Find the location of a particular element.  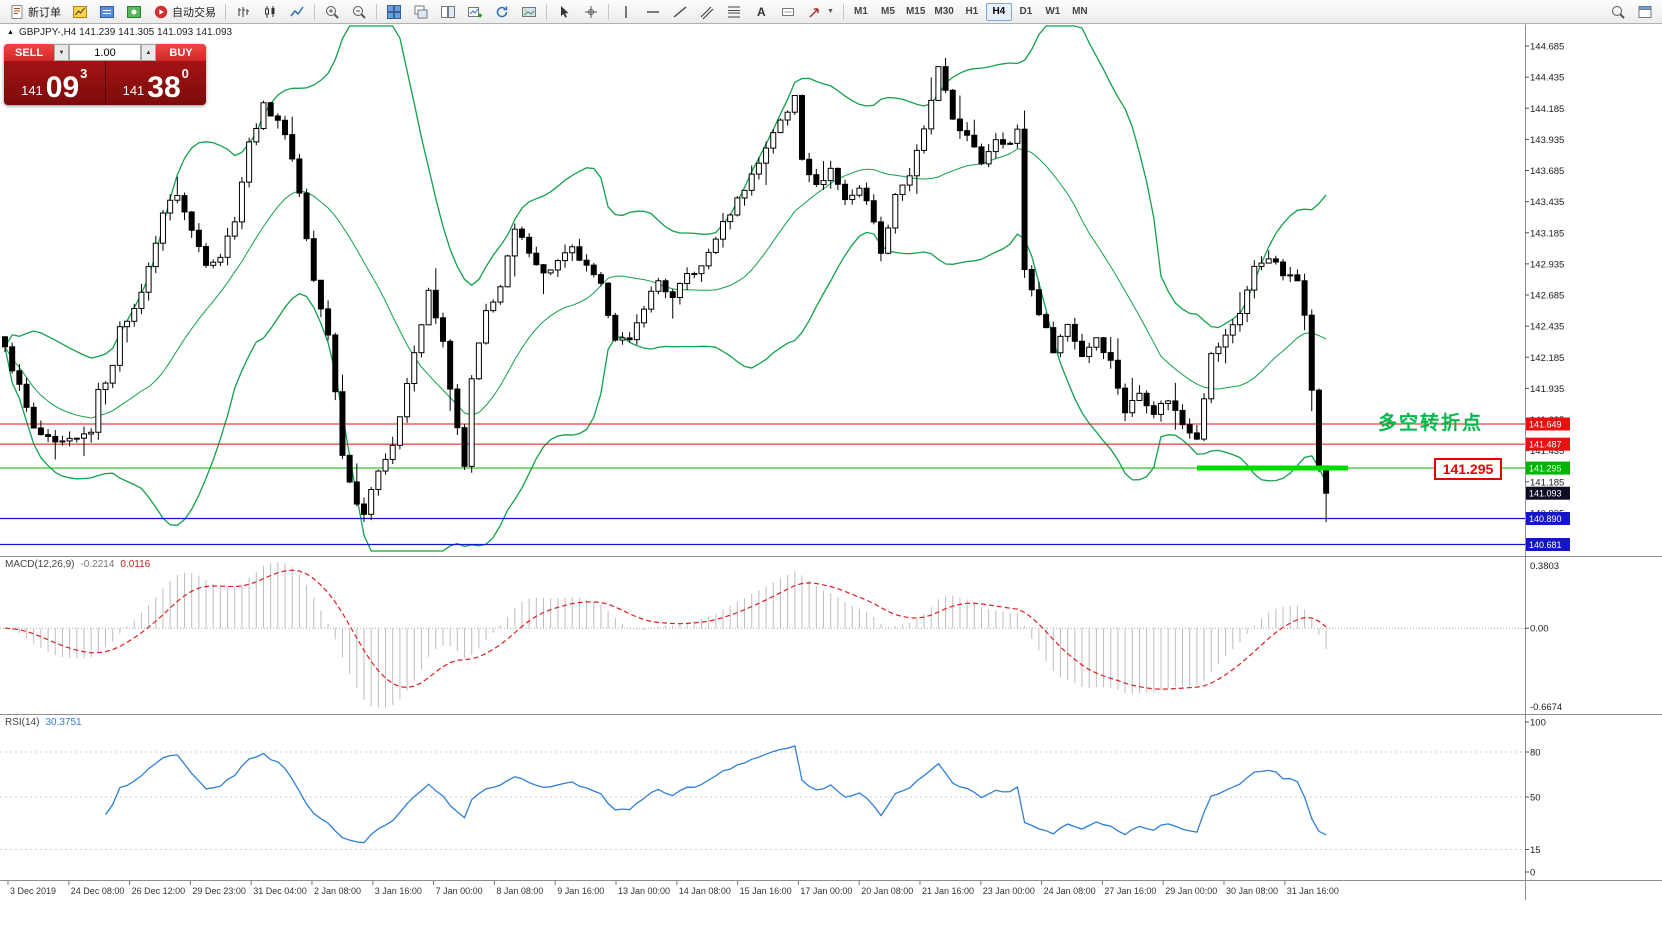

cascade-windows-icon is located at coordinates (421, 11).